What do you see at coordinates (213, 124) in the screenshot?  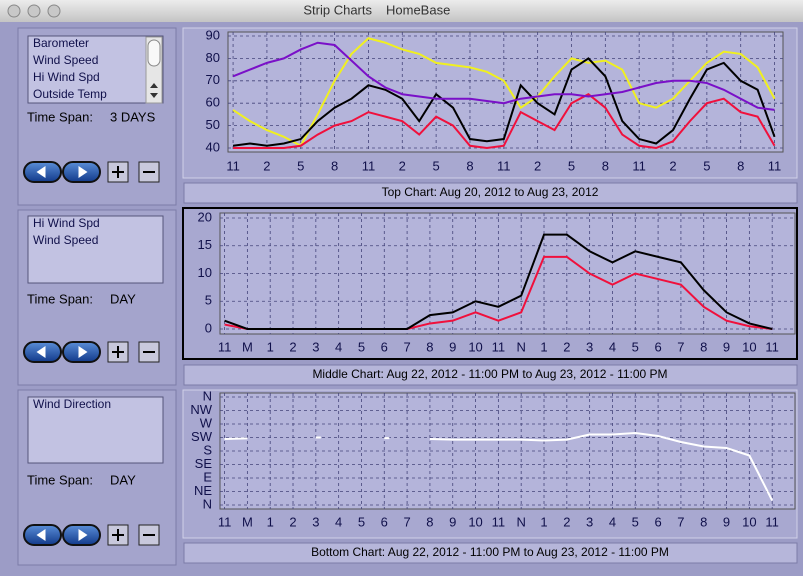 I see `y-tick-label: 50` at bounding box center [213, 124].